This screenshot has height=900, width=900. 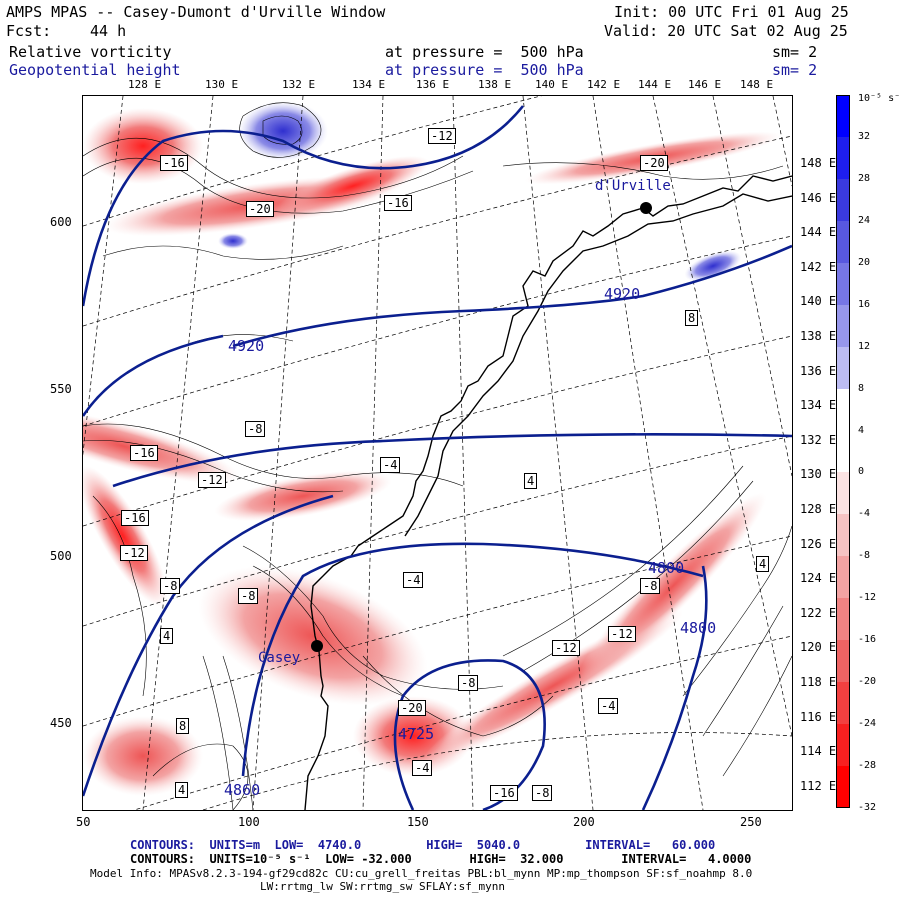 I want to click on top-longitude-label: 134 E, so click(x=369, y=84).